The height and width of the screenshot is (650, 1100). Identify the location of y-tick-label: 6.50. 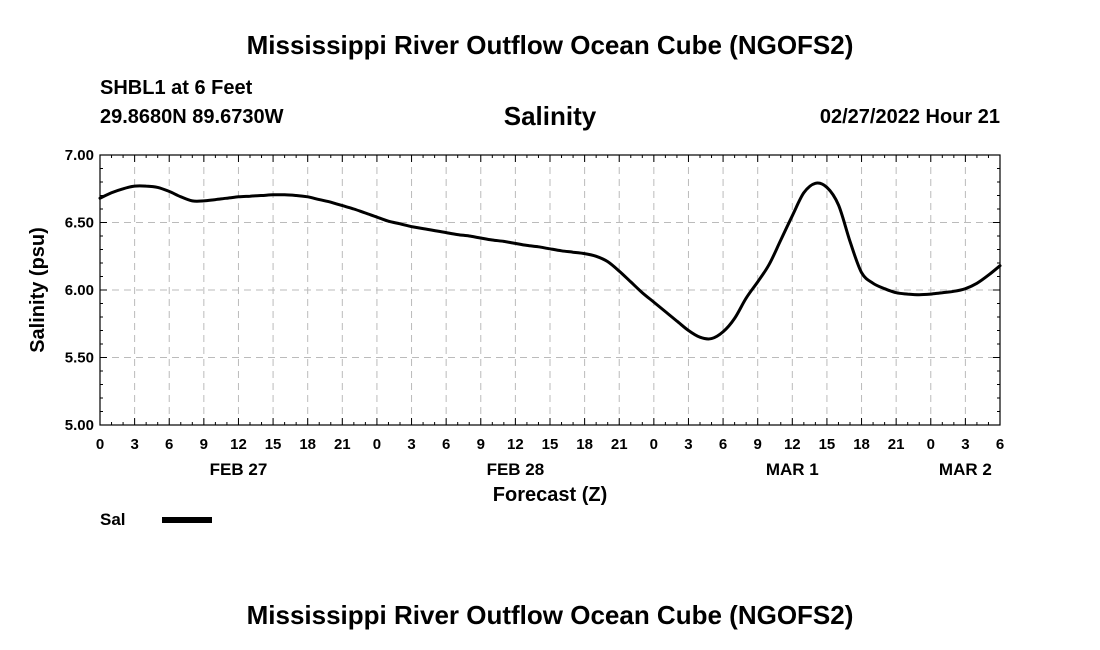
(79, 223).